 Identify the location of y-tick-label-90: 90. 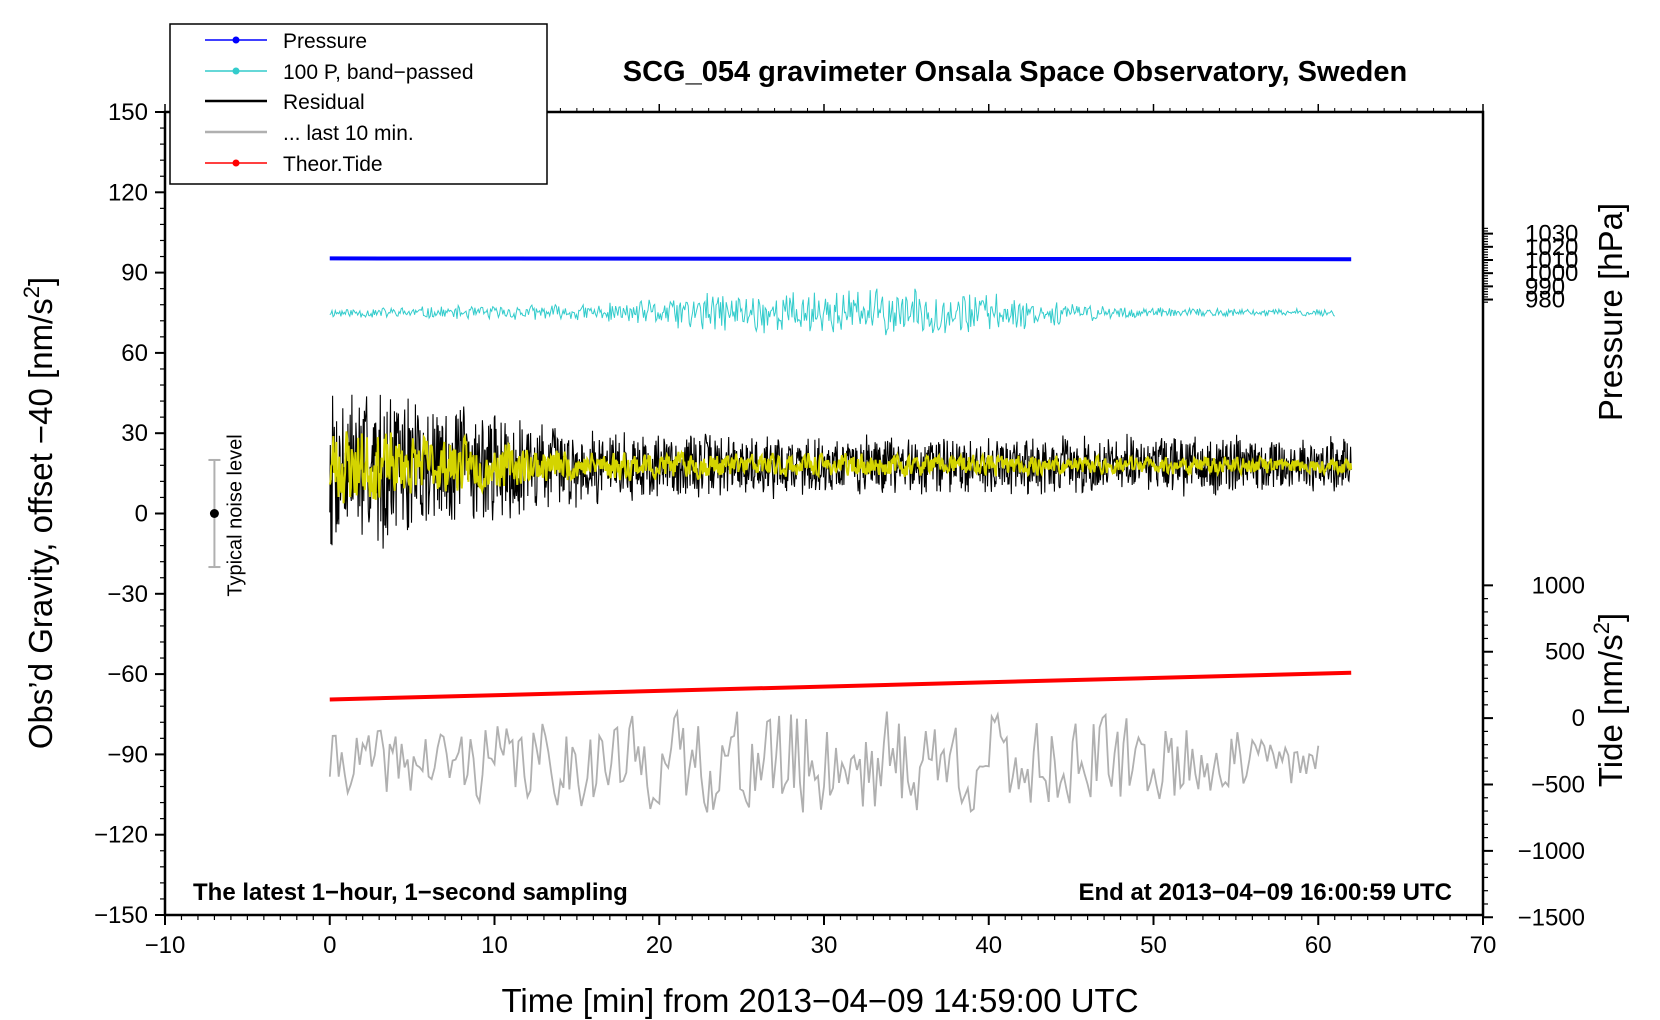
(134, 273).